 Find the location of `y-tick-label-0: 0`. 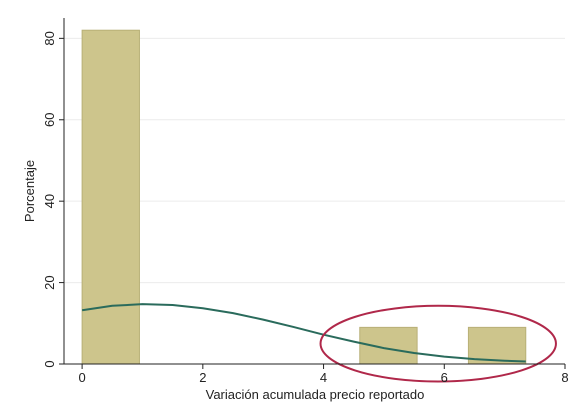

y-tick-label-0: 0 is located at coordinates (49, 363).